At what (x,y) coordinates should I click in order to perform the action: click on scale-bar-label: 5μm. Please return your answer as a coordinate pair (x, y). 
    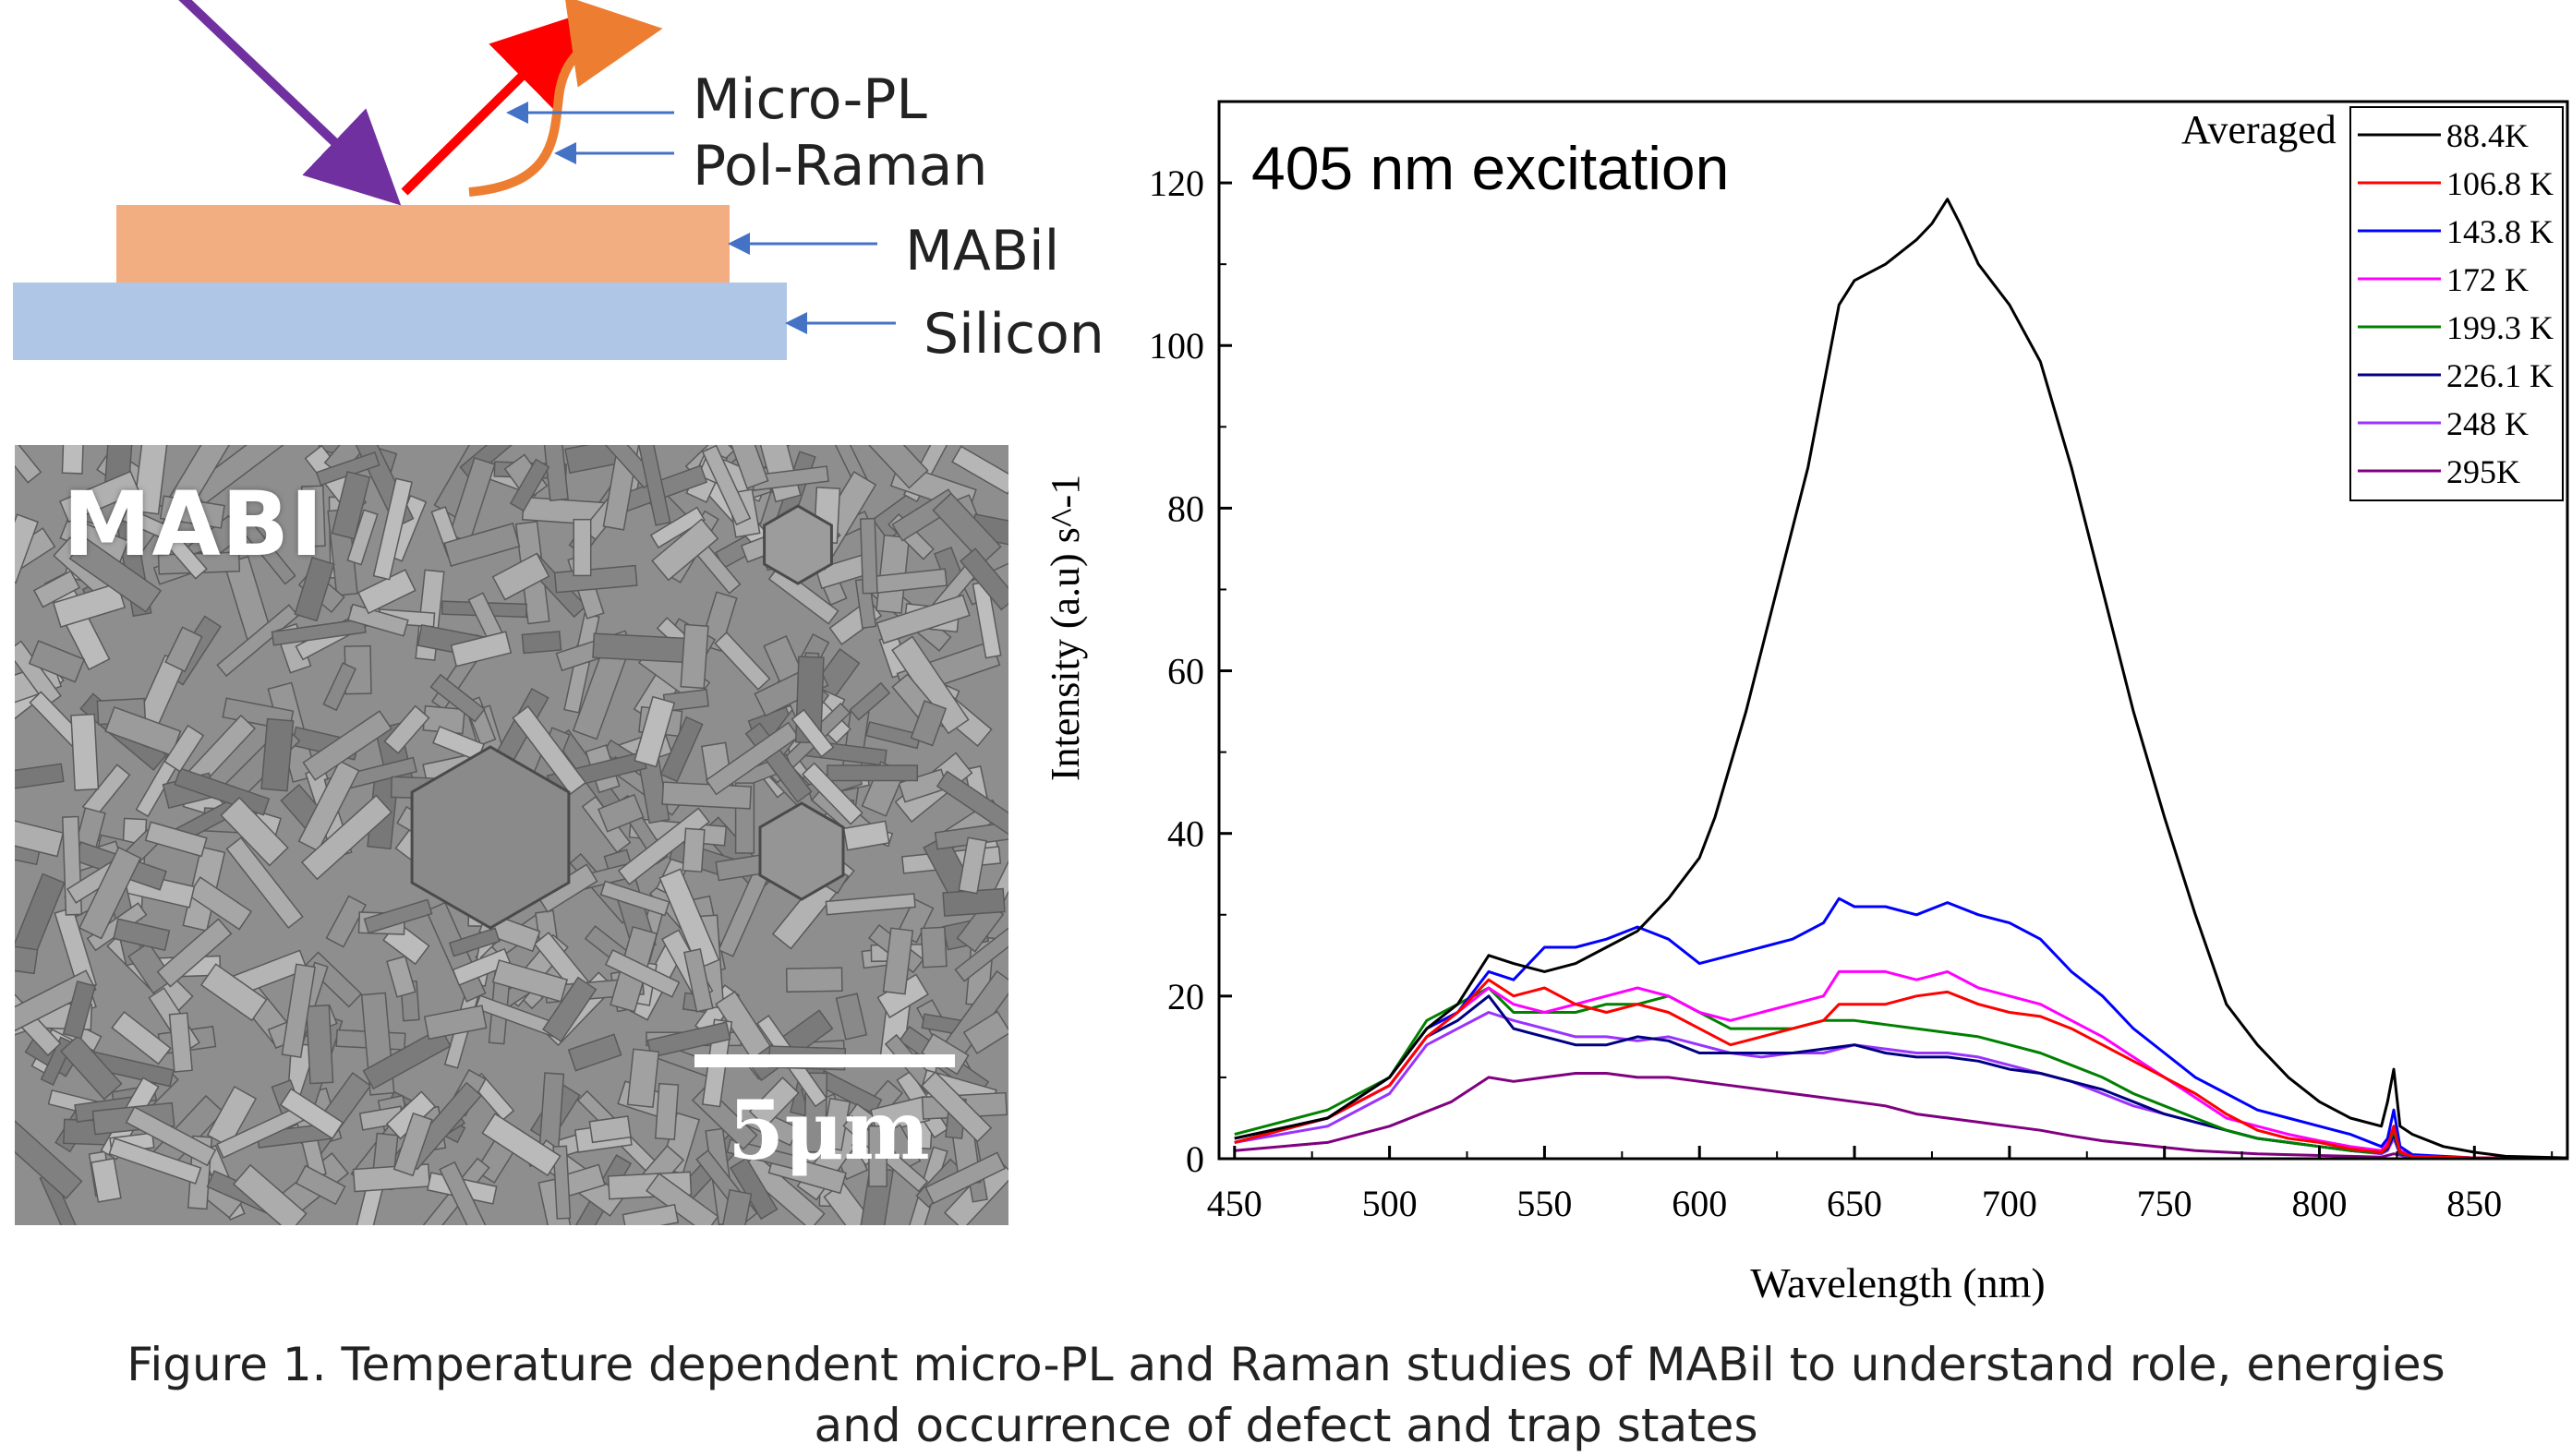
    Looking at the image, I should click on (829, 1130).